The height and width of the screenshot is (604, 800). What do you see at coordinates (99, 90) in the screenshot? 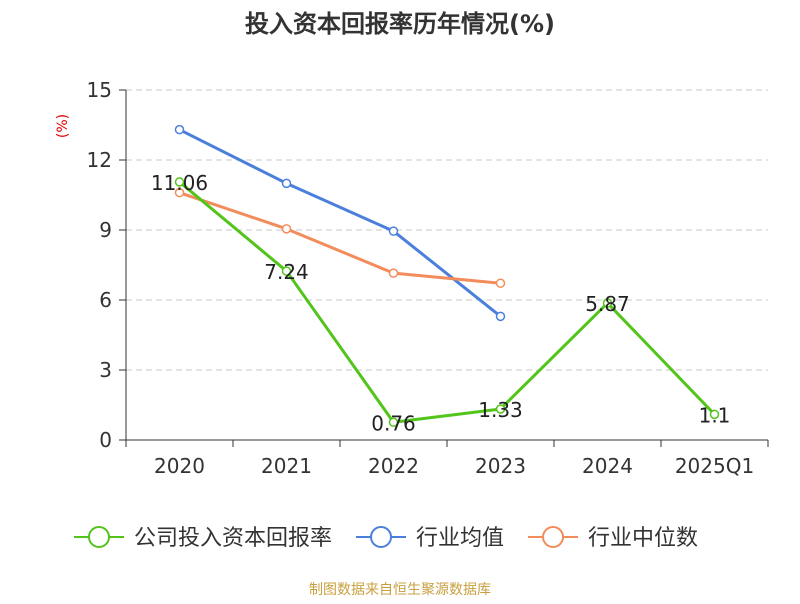
I see `y-tick-label: 15` at bounding box center [99, 90].